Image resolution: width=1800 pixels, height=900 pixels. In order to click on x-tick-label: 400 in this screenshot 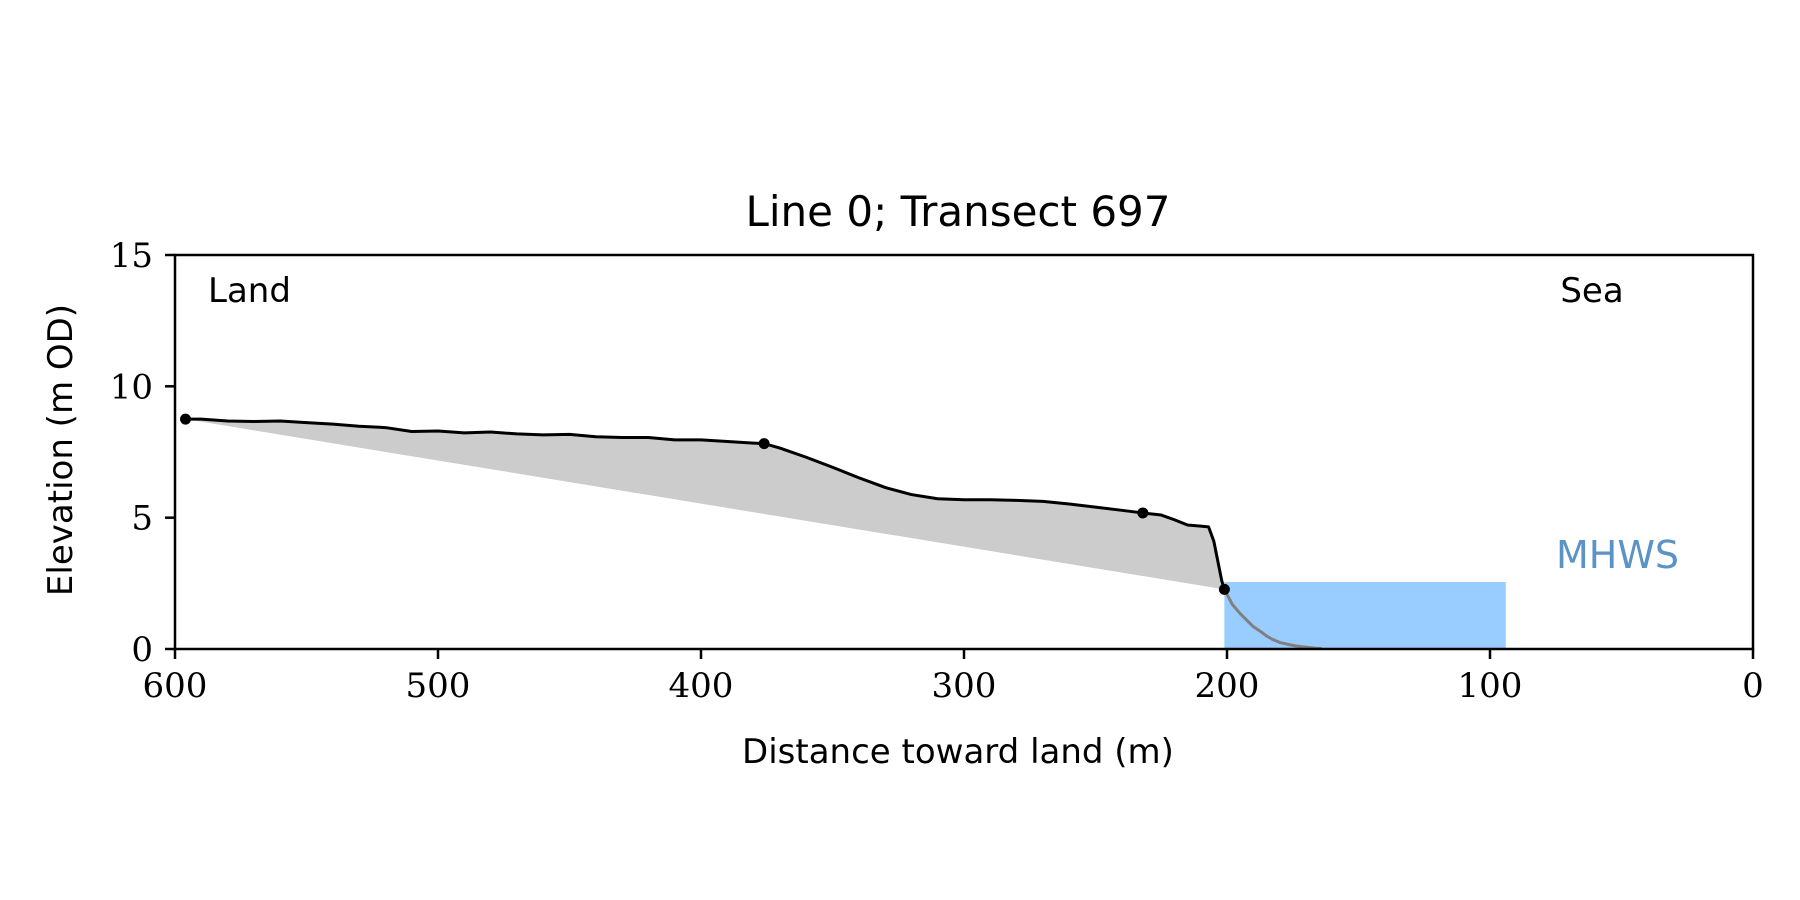, I will do `click(701, 686)`.